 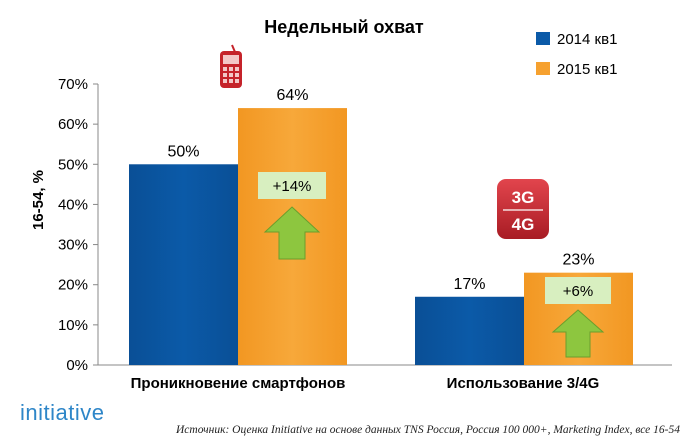 I want to click on chart-title: Недельный охват, so click(x=344, y=27).